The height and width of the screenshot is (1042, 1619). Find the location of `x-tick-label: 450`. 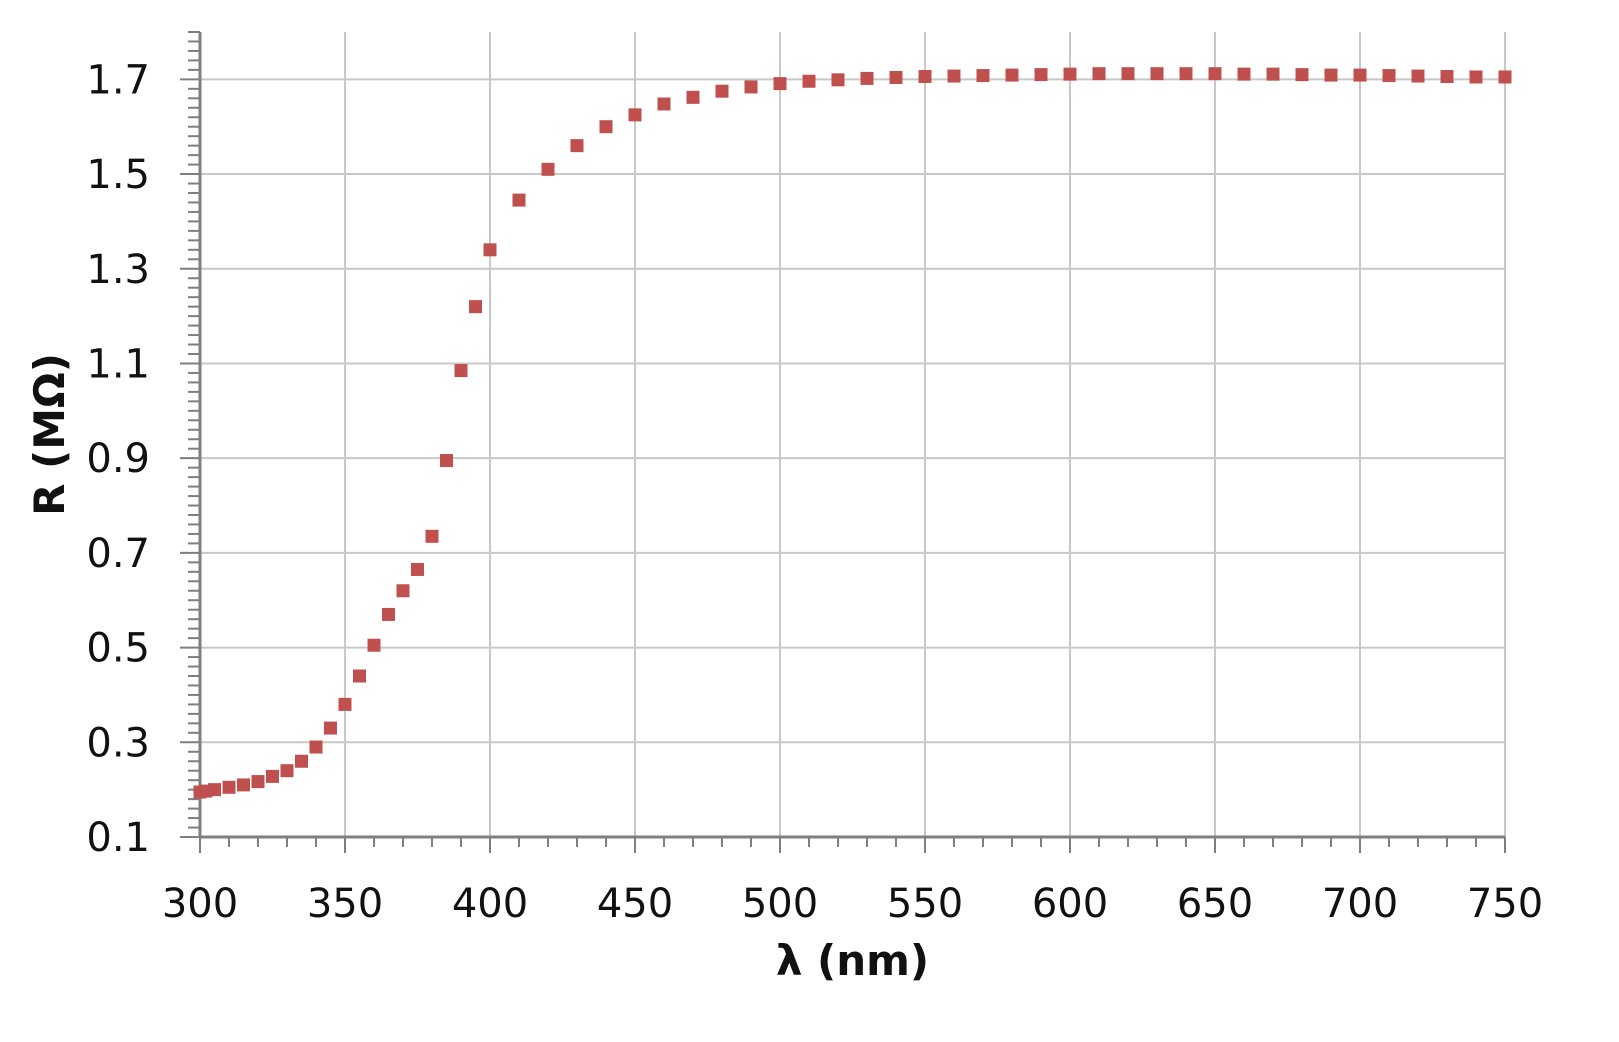

x-tick-label: 450 is located at coordinates (635, 904).